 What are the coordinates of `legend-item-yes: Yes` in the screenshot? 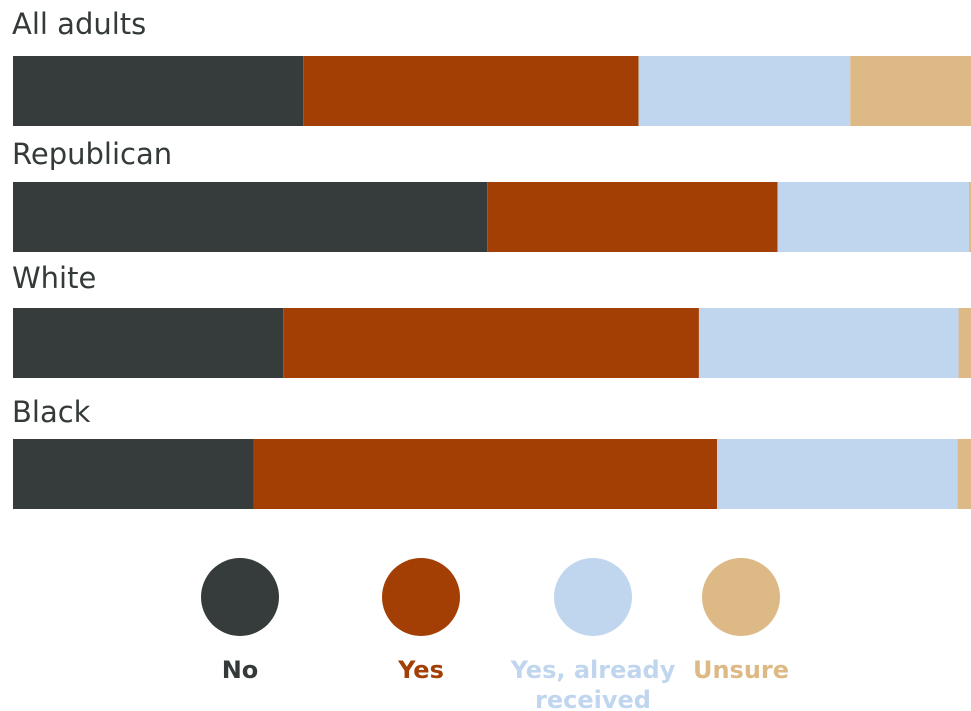 It's located at (421, 621).